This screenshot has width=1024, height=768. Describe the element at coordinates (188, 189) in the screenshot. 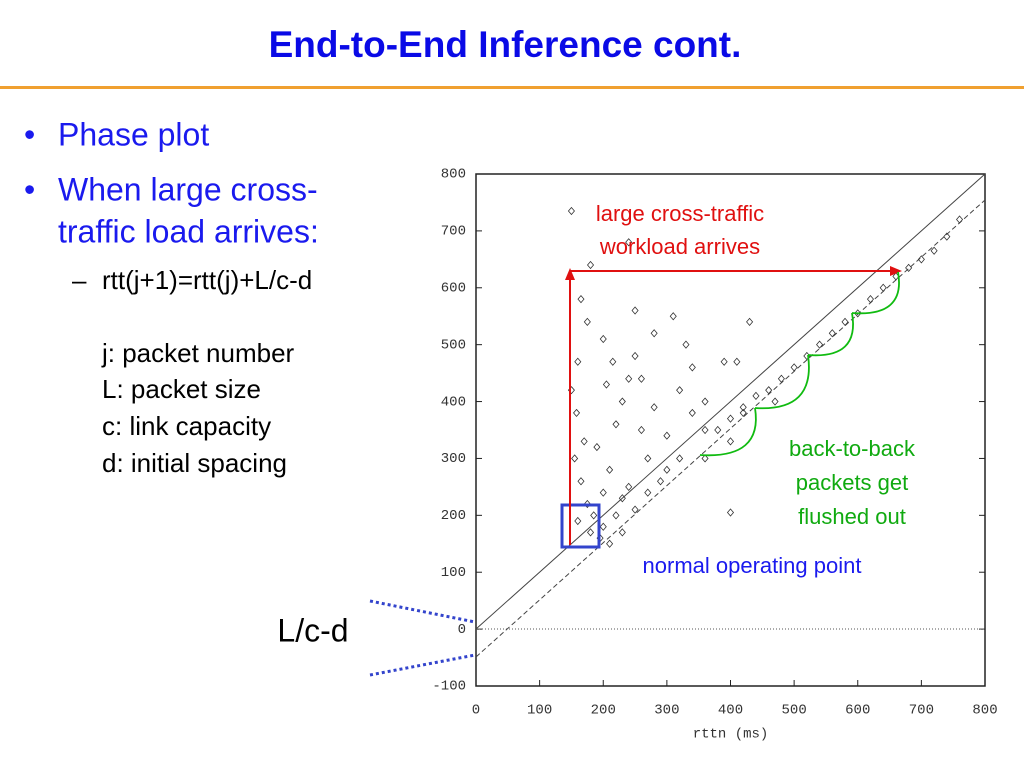

I see `bullet: When large cross-` at that location.